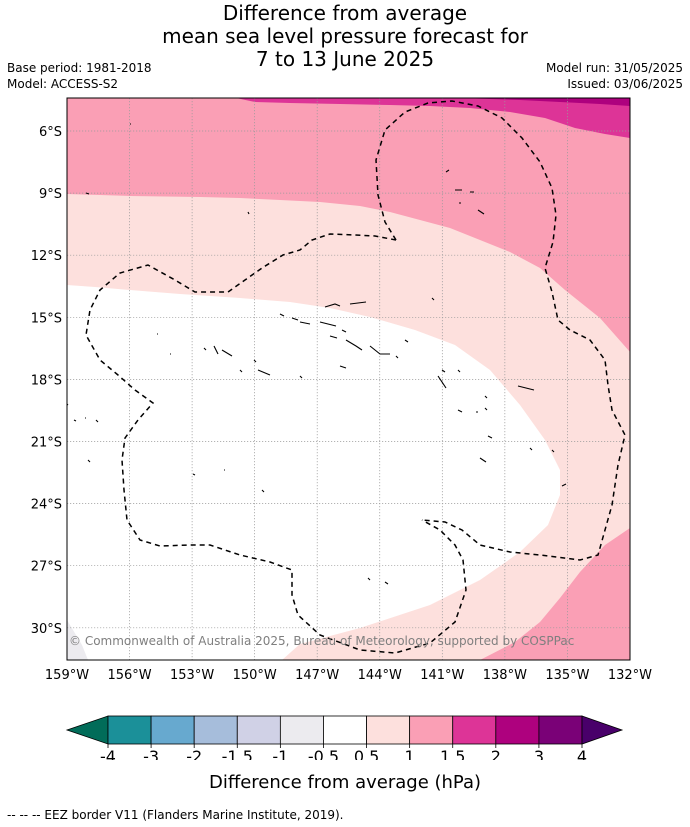 This screenshot has height=827, width=690. What do you see at coordinates (630, 675) in the screenshot?
I see `lon-label: 132°W` at bounding box center [630, 675].